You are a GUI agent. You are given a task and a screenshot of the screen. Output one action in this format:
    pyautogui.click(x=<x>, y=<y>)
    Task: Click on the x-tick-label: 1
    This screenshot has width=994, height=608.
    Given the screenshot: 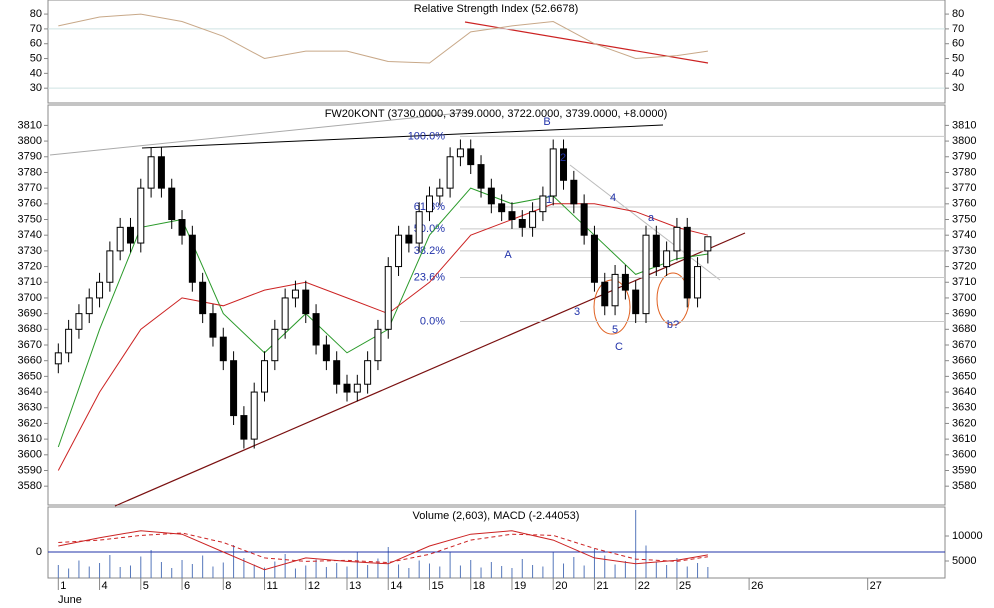 What is the action you would take?
    pyautogui.click(x=63, y=586)
    